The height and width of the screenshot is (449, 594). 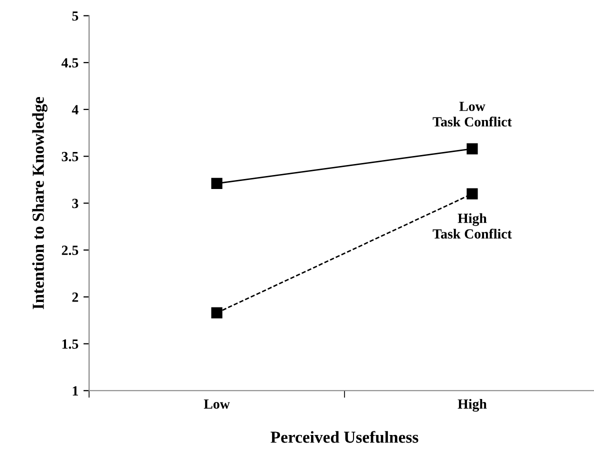 What do you see at coordinates (472, 405) in the screenshot?
I see `x-tick-label: High` at bounding box center [472, 405].